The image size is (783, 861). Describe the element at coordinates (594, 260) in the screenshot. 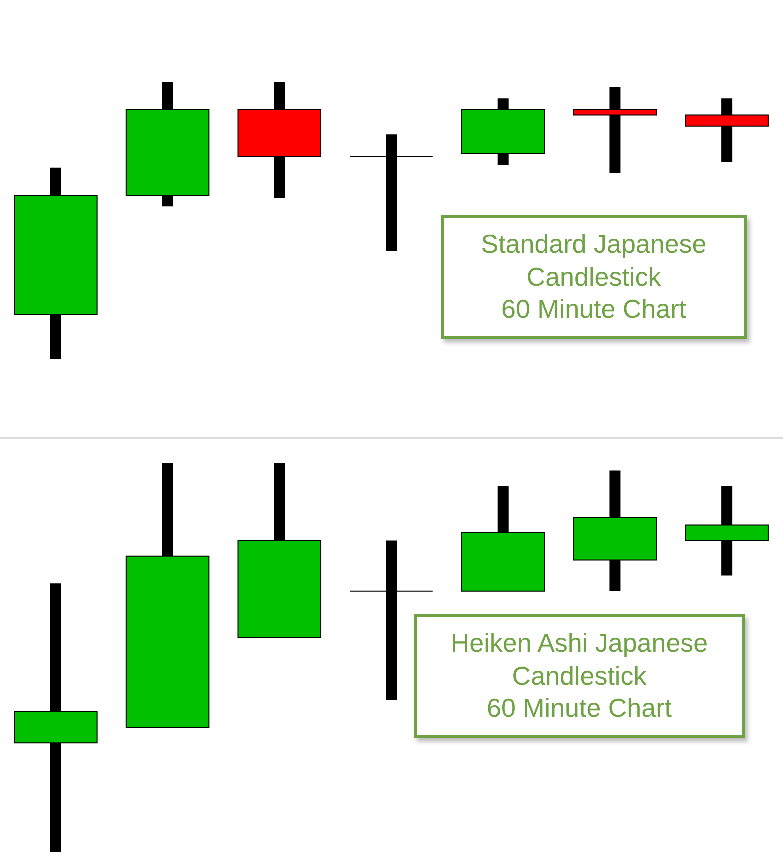

I see `annotation: Standard Japanese Candlestick` at that location.